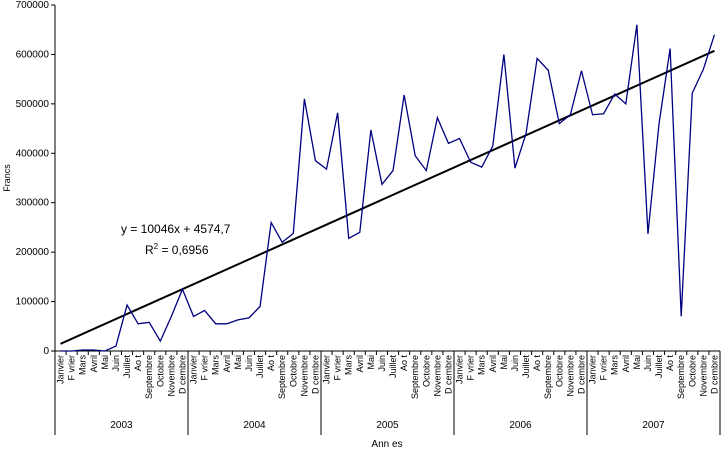 The height and width of the screenshot is (452, 727). What do you see at coordinates (176, 229) in the screenshot?
I see `trend-equation: y = 10046x + 4574,7` at bounding box center [176, 229].